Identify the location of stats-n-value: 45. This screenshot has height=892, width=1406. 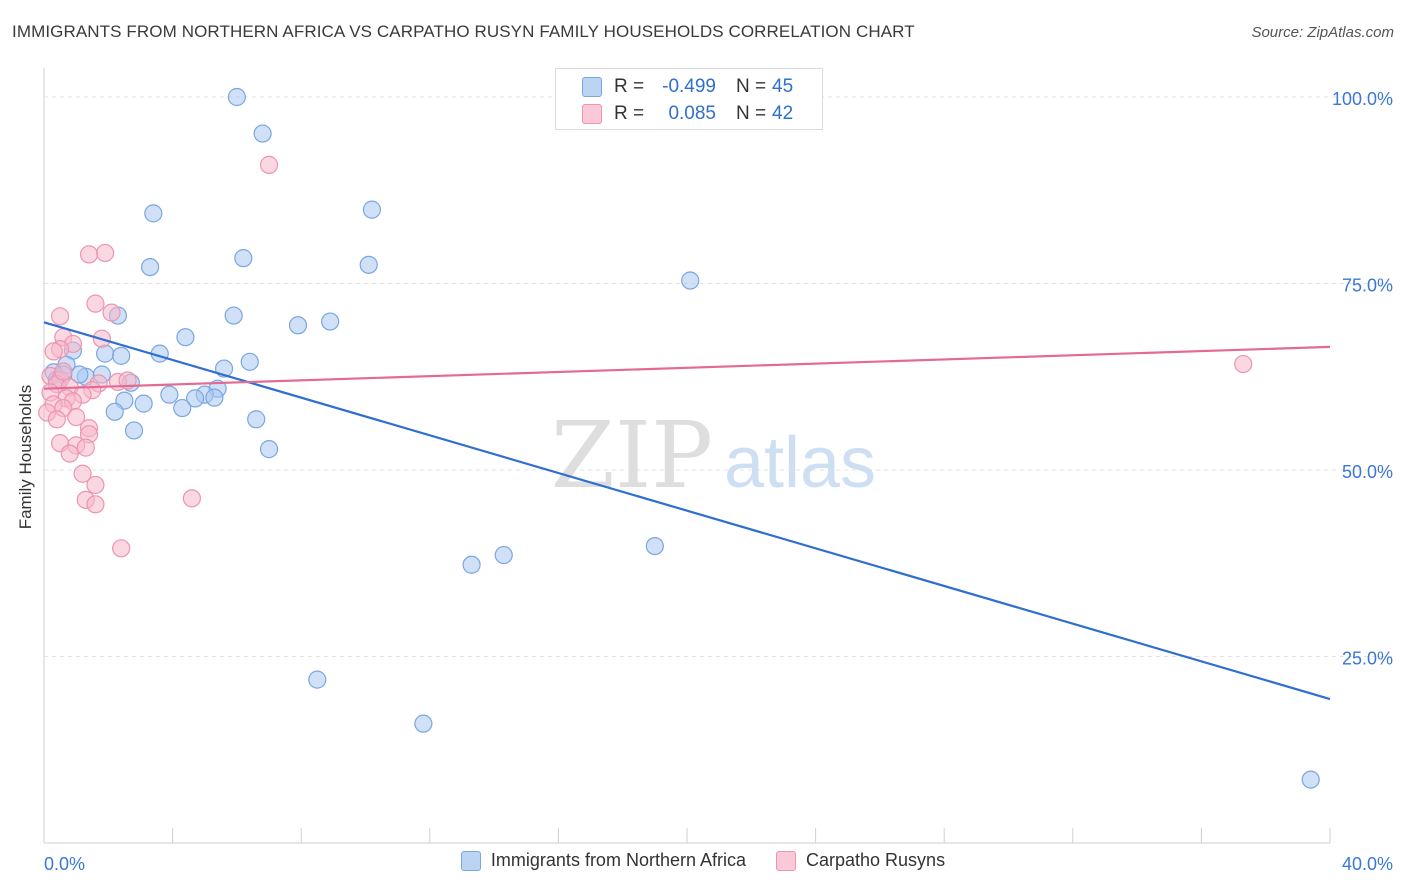
(783, 86).